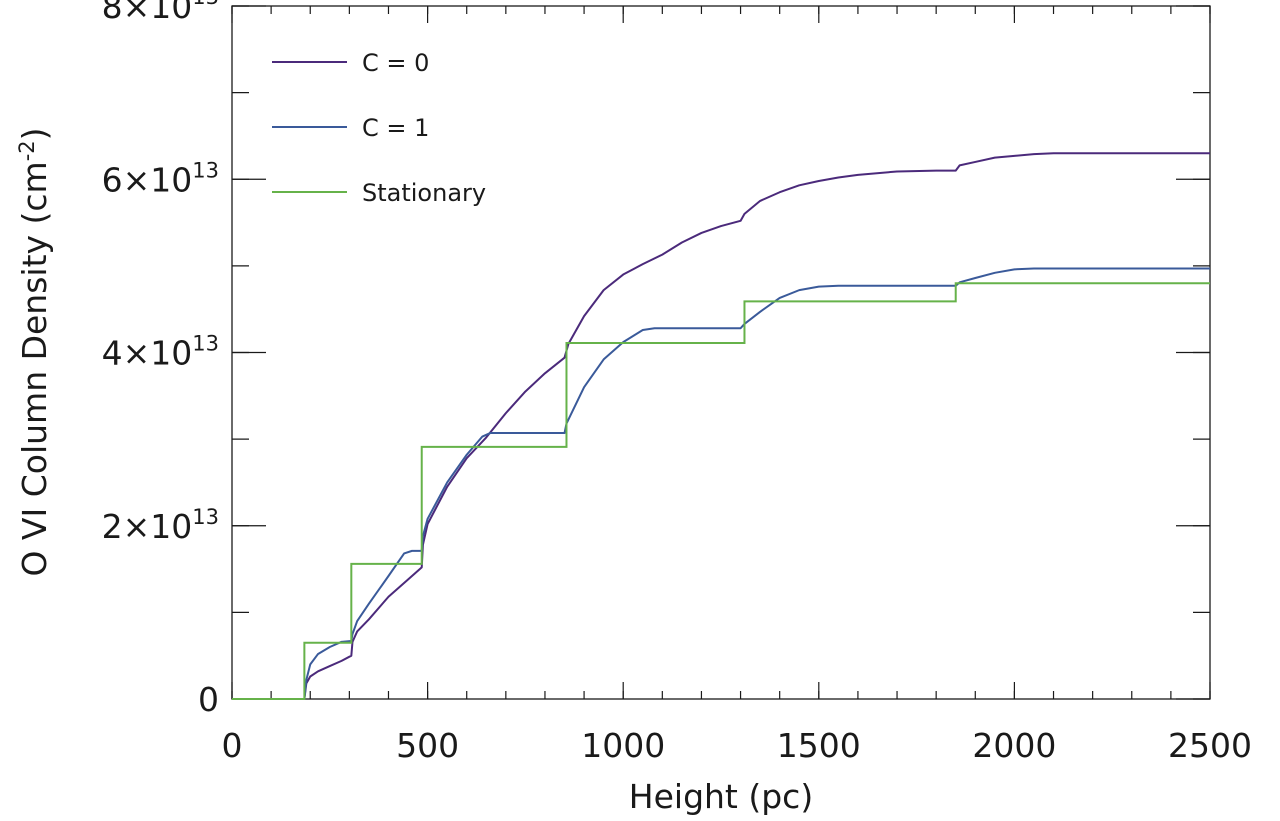  I want to click on y-tick-label: 4×10¹³, so click(160, 352).